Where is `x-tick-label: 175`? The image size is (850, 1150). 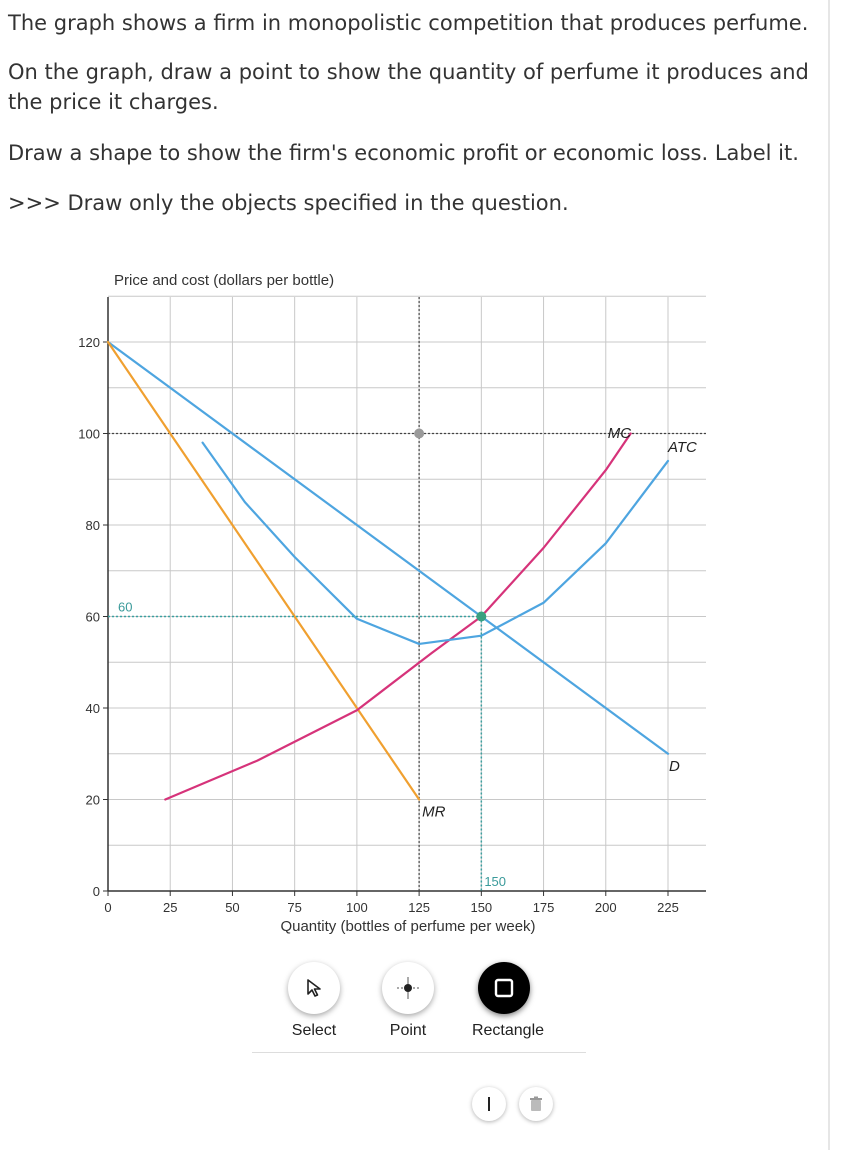 x-tick-label: 175 is located at coordinates (544, 907).